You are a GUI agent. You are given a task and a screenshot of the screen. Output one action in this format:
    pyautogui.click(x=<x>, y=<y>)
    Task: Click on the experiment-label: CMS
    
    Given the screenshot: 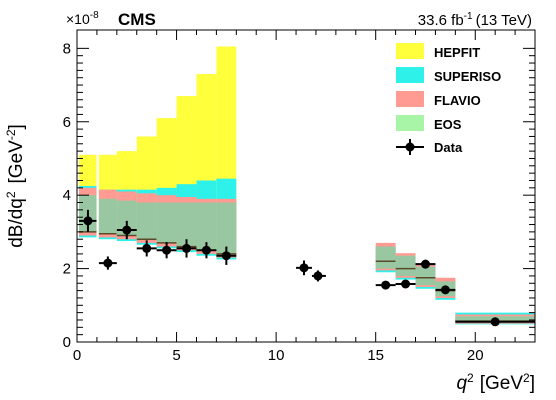 What is the action you would take?
    pyautogui.click(x=137, y=19)
    